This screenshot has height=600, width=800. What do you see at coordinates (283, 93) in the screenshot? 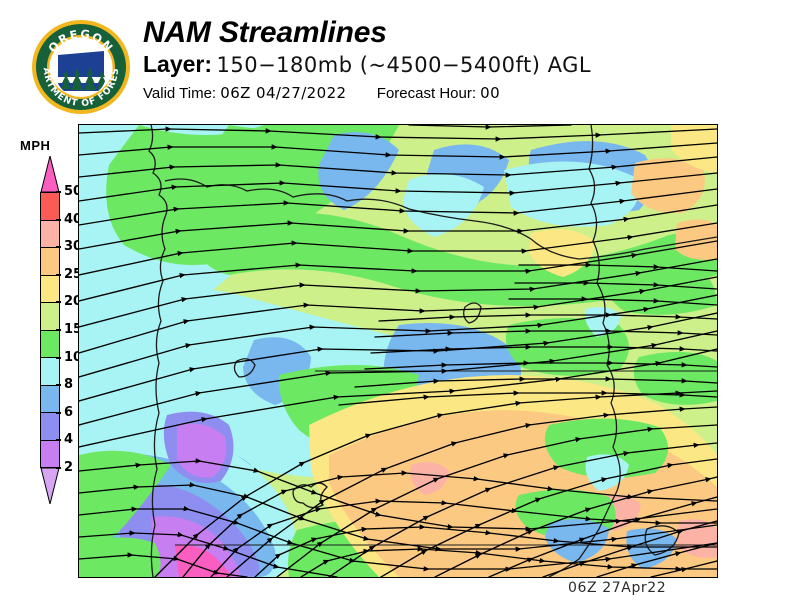
I see `valid-time-value: 06Z 04/27/2022` at bounding box center [283, 93].